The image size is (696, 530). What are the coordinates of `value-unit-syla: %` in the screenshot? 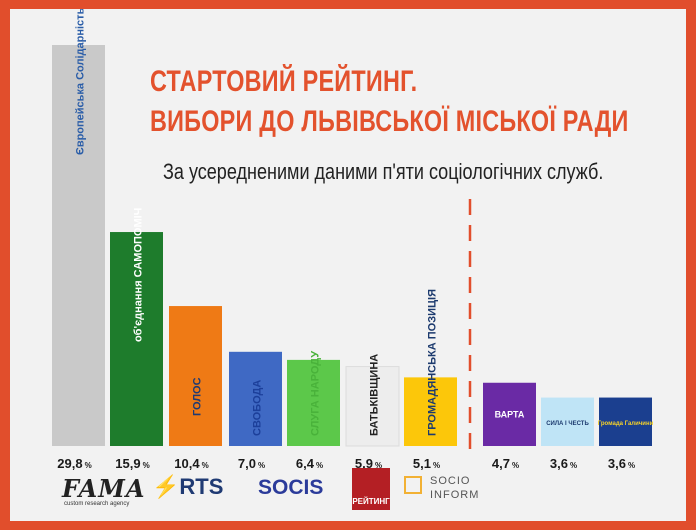 It's located at (573, 465).